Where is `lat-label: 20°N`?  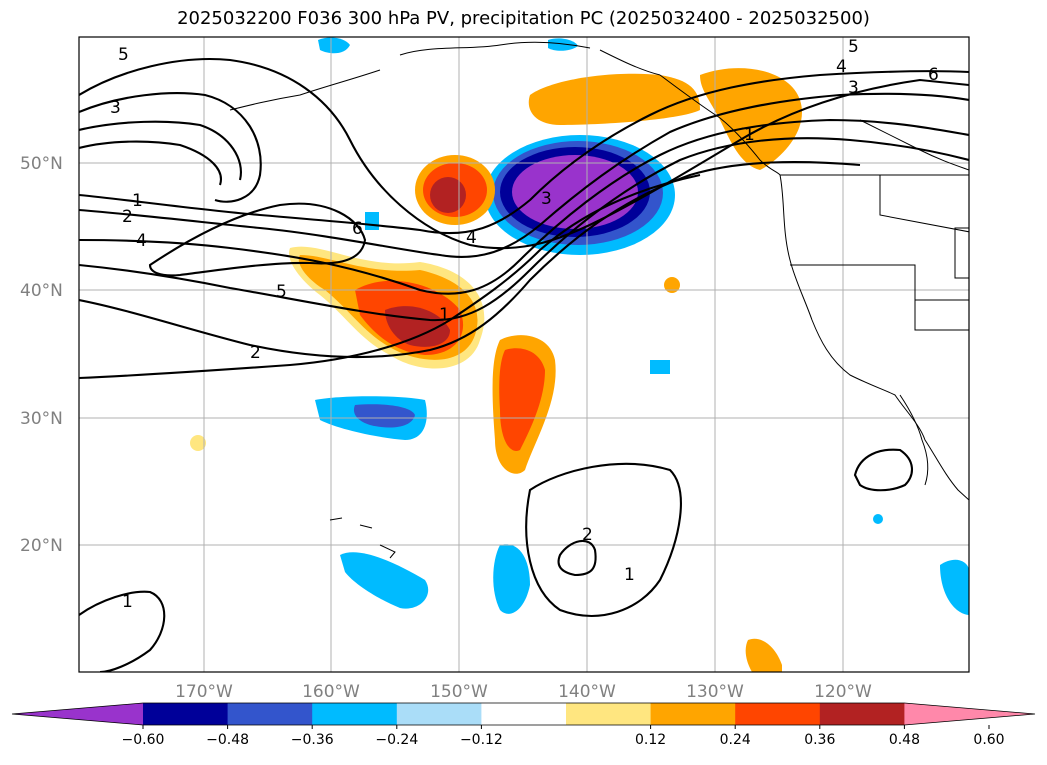
lat-label: 20°N is located at coordinates (41, 546).